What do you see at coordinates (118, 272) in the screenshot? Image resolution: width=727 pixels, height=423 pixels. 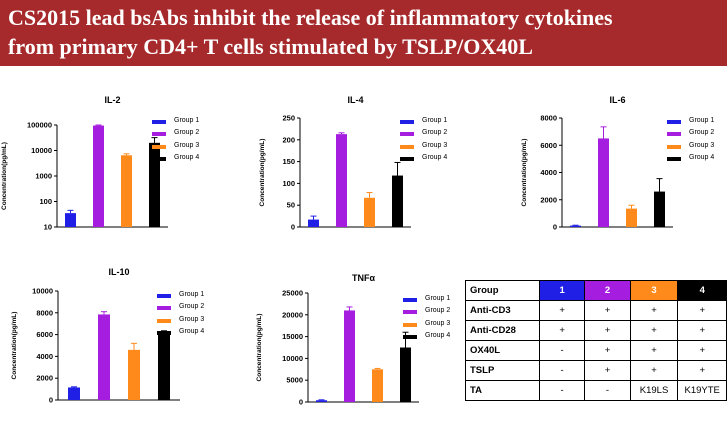 I see `chart-title: IL-10` at bounding box center [118, 272].